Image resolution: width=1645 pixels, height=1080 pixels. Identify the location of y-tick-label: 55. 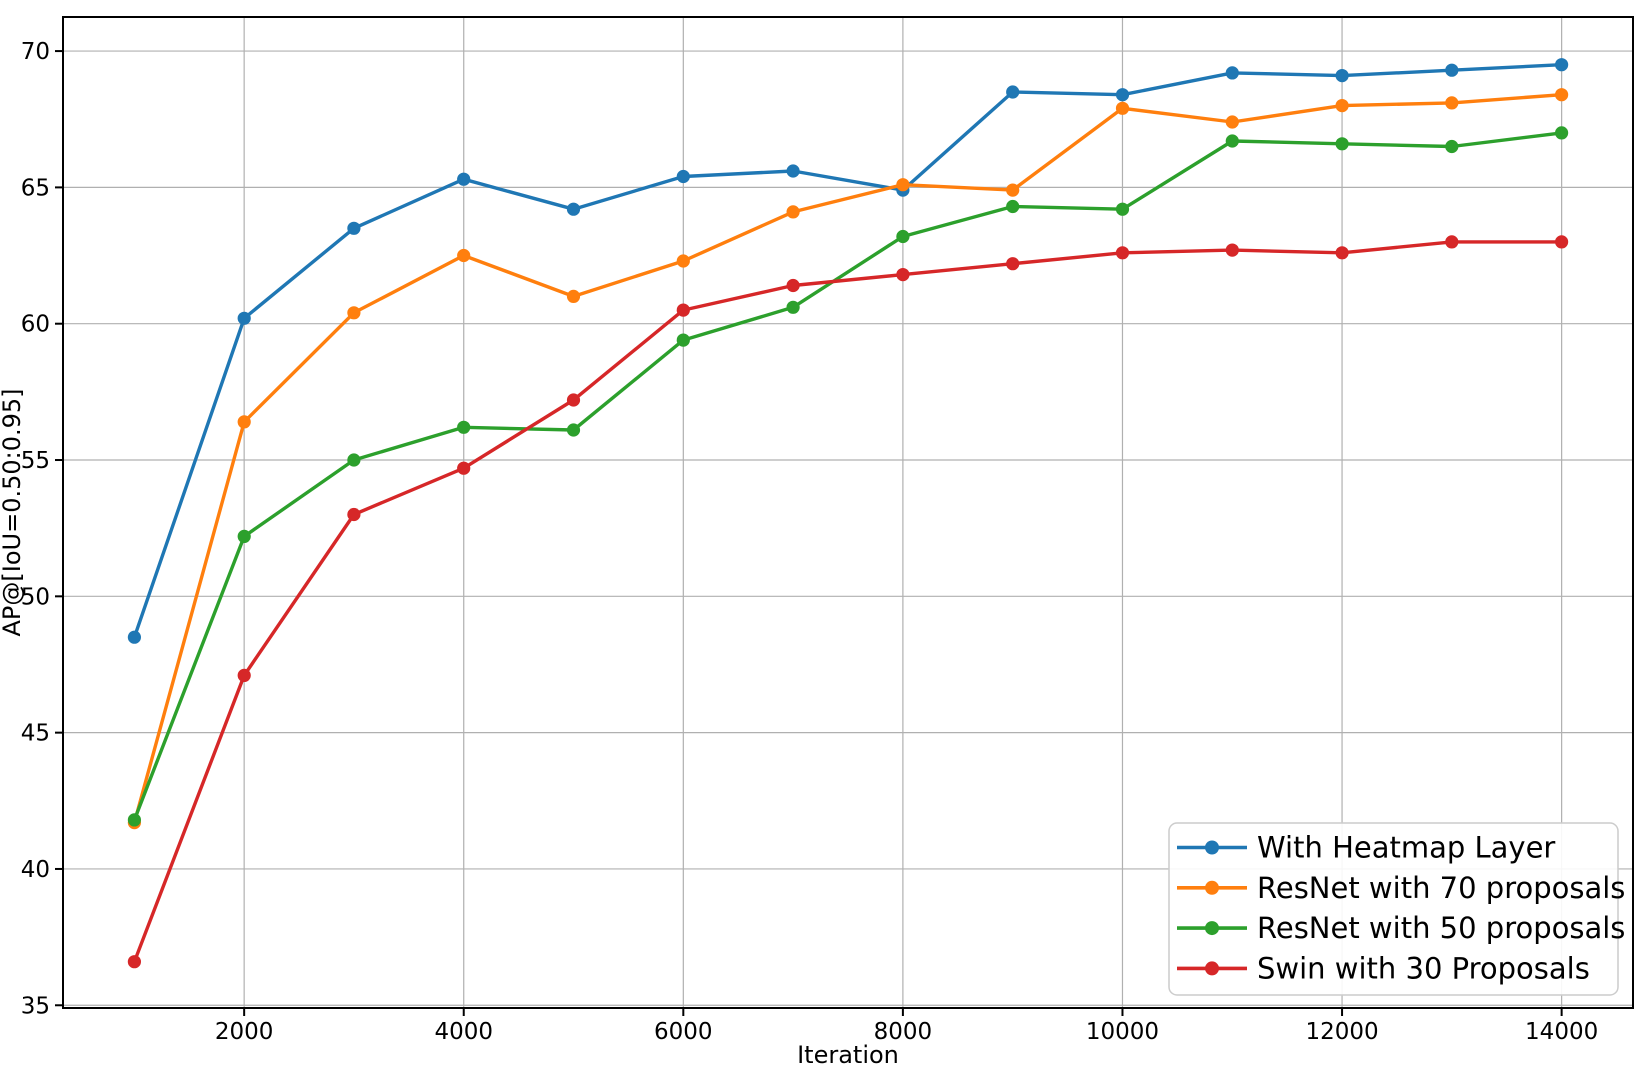
(35, 461).